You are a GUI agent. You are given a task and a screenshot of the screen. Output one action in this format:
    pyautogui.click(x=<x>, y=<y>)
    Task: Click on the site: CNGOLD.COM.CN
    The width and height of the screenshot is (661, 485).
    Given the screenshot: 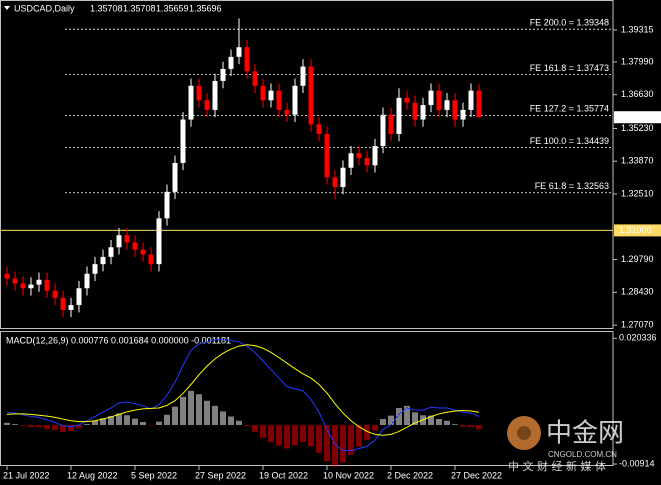 What is the action you would take?
    pyautogui.click(x=582, y=454)
    